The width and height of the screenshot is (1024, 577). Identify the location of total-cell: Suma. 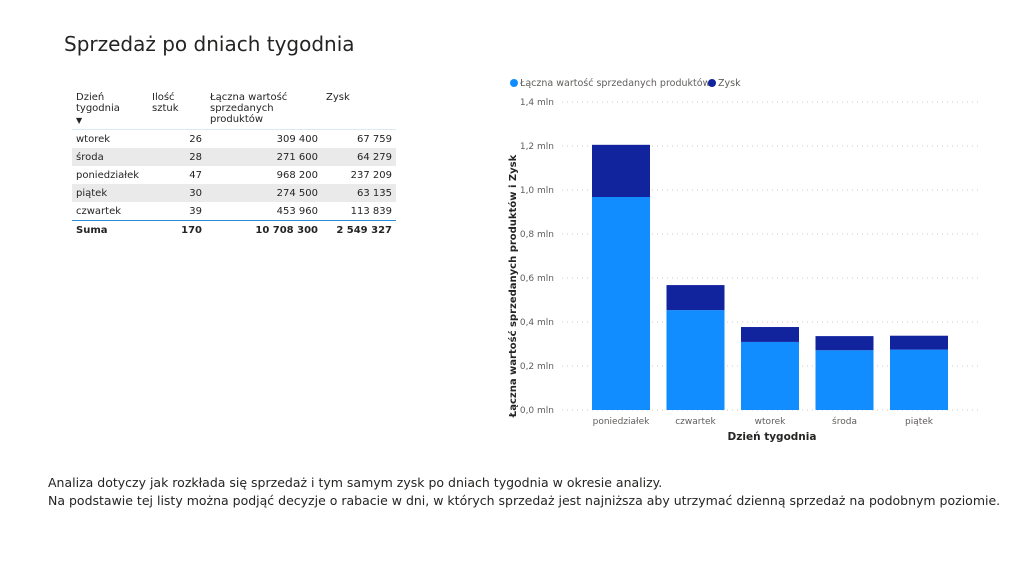
(112, 229).